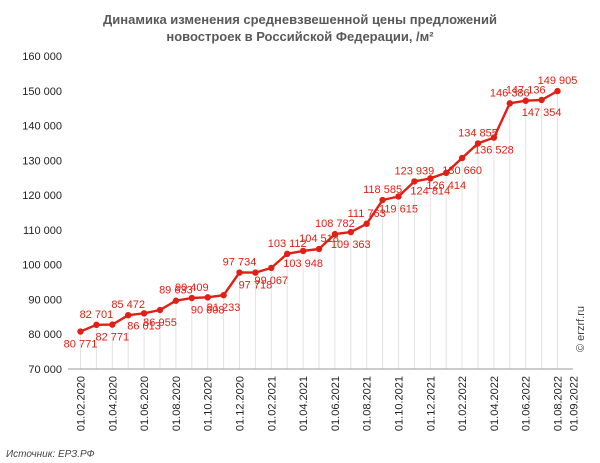 The height and width of the screenshot is (463, 600). Describe the element at coordinates (335, 224) in the screenshot. I see `data-label: 108 782` at that location.